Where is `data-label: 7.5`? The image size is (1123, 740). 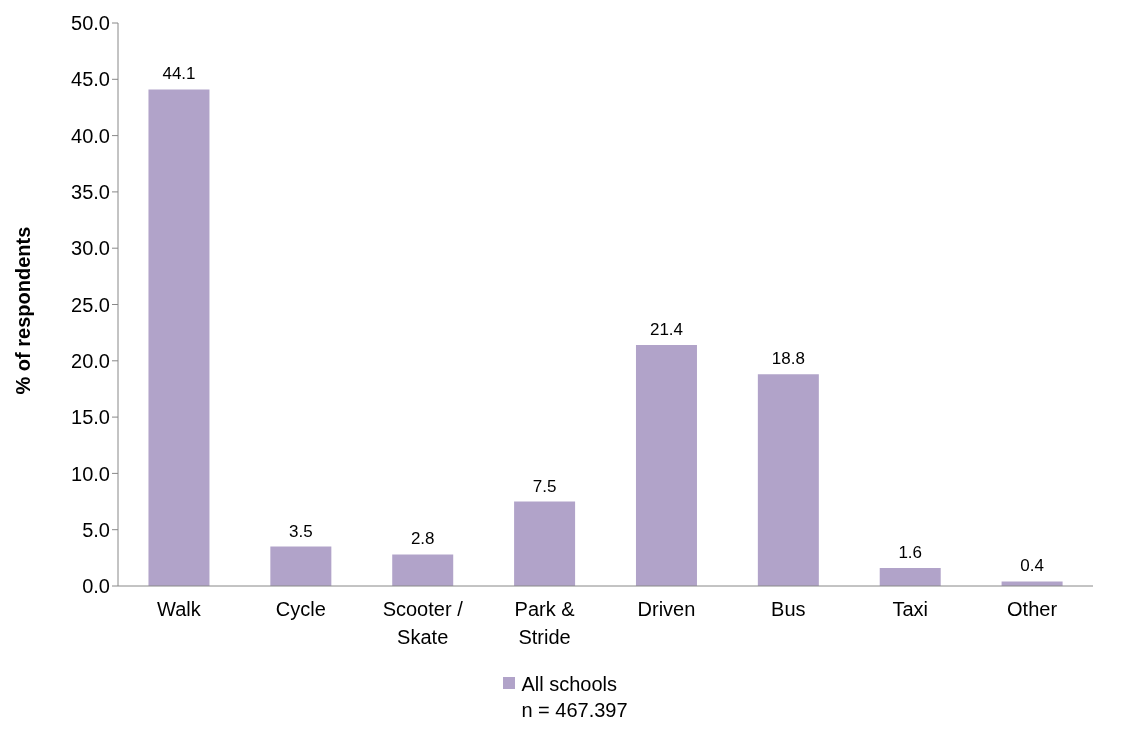 data-label: 7.5 is located at coordinates (544, 486).